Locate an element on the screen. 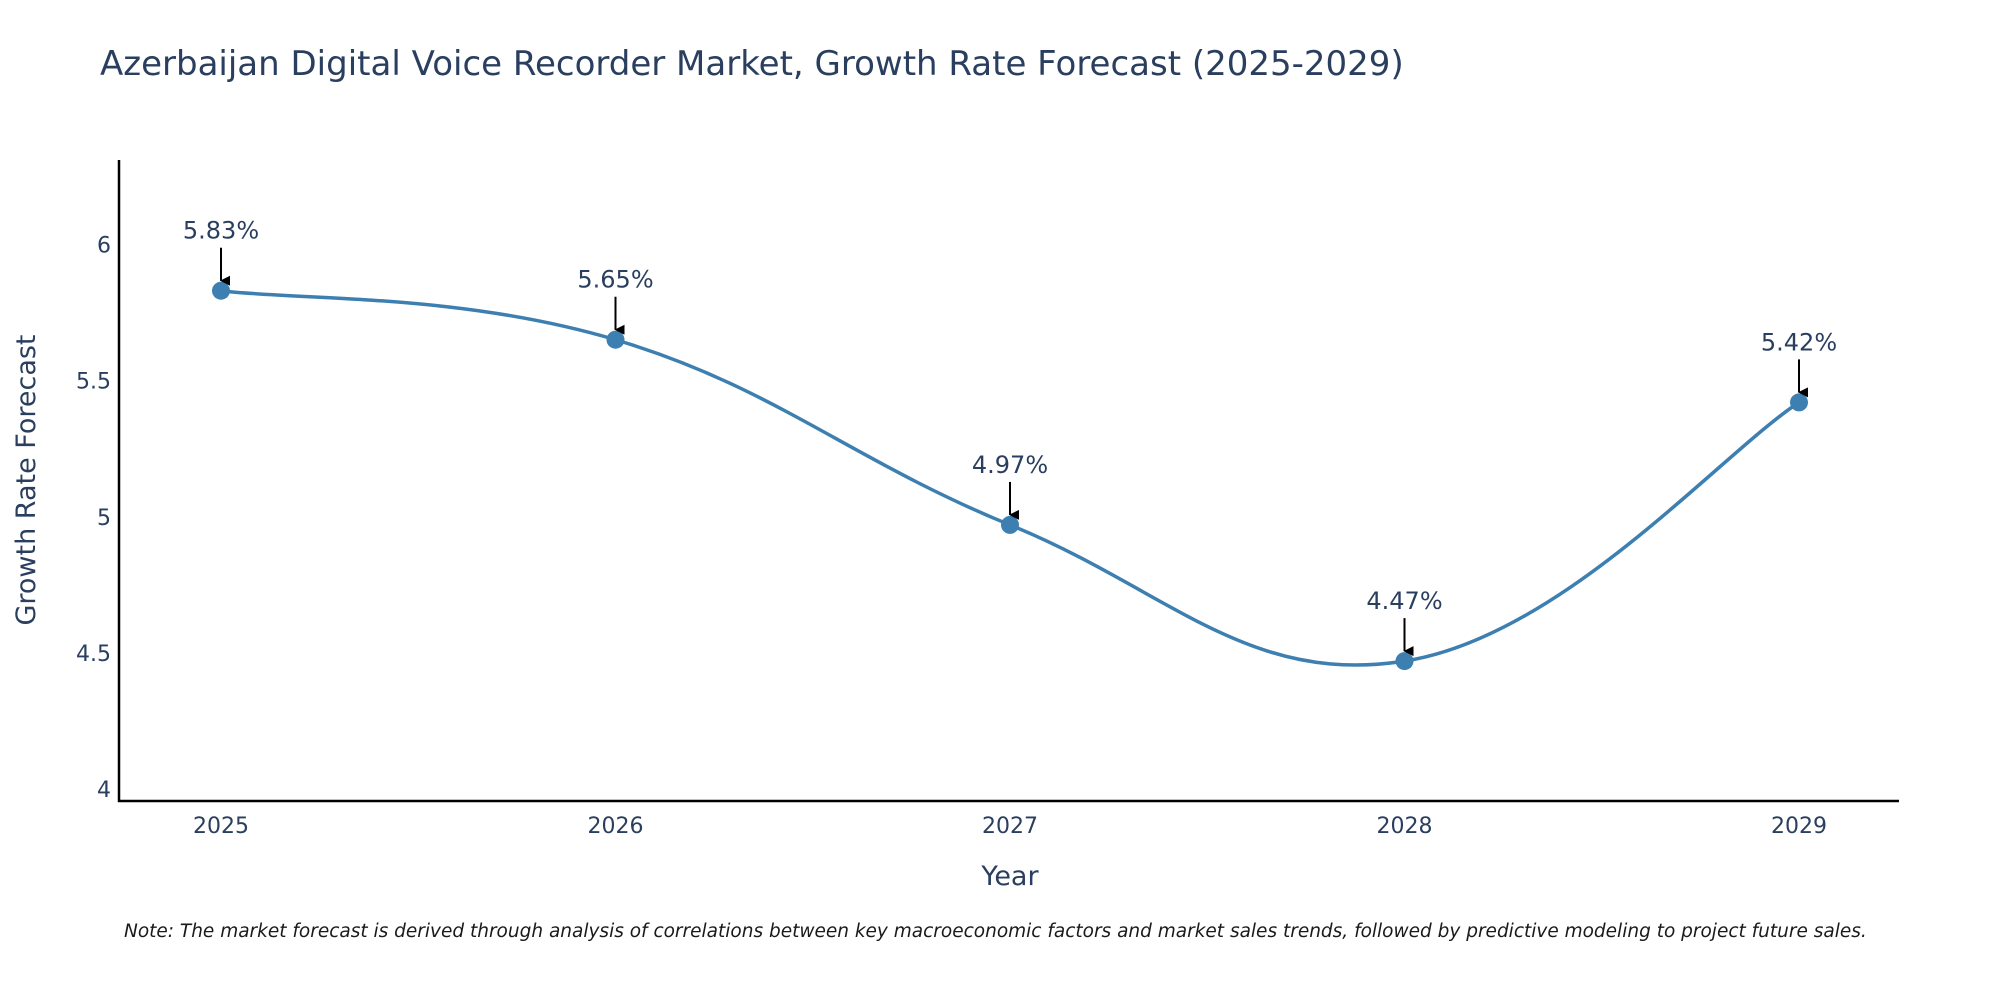 The height and width of the screenshot is (1000, 2000). x-tick-label: 2027 is located at coordinates (1010, 826).